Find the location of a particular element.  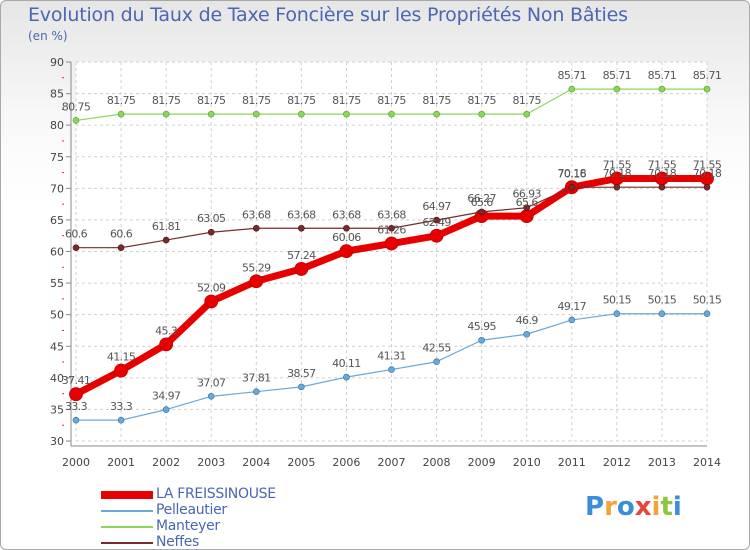

logo-letter: P is located at coordinates (595, 507).